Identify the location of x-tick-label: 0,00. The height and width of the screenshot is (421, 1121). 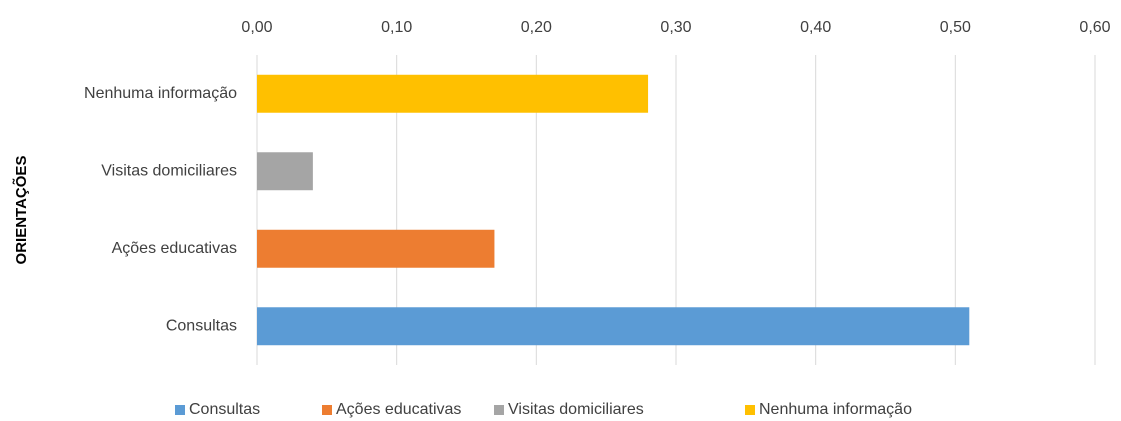
(256, 27).